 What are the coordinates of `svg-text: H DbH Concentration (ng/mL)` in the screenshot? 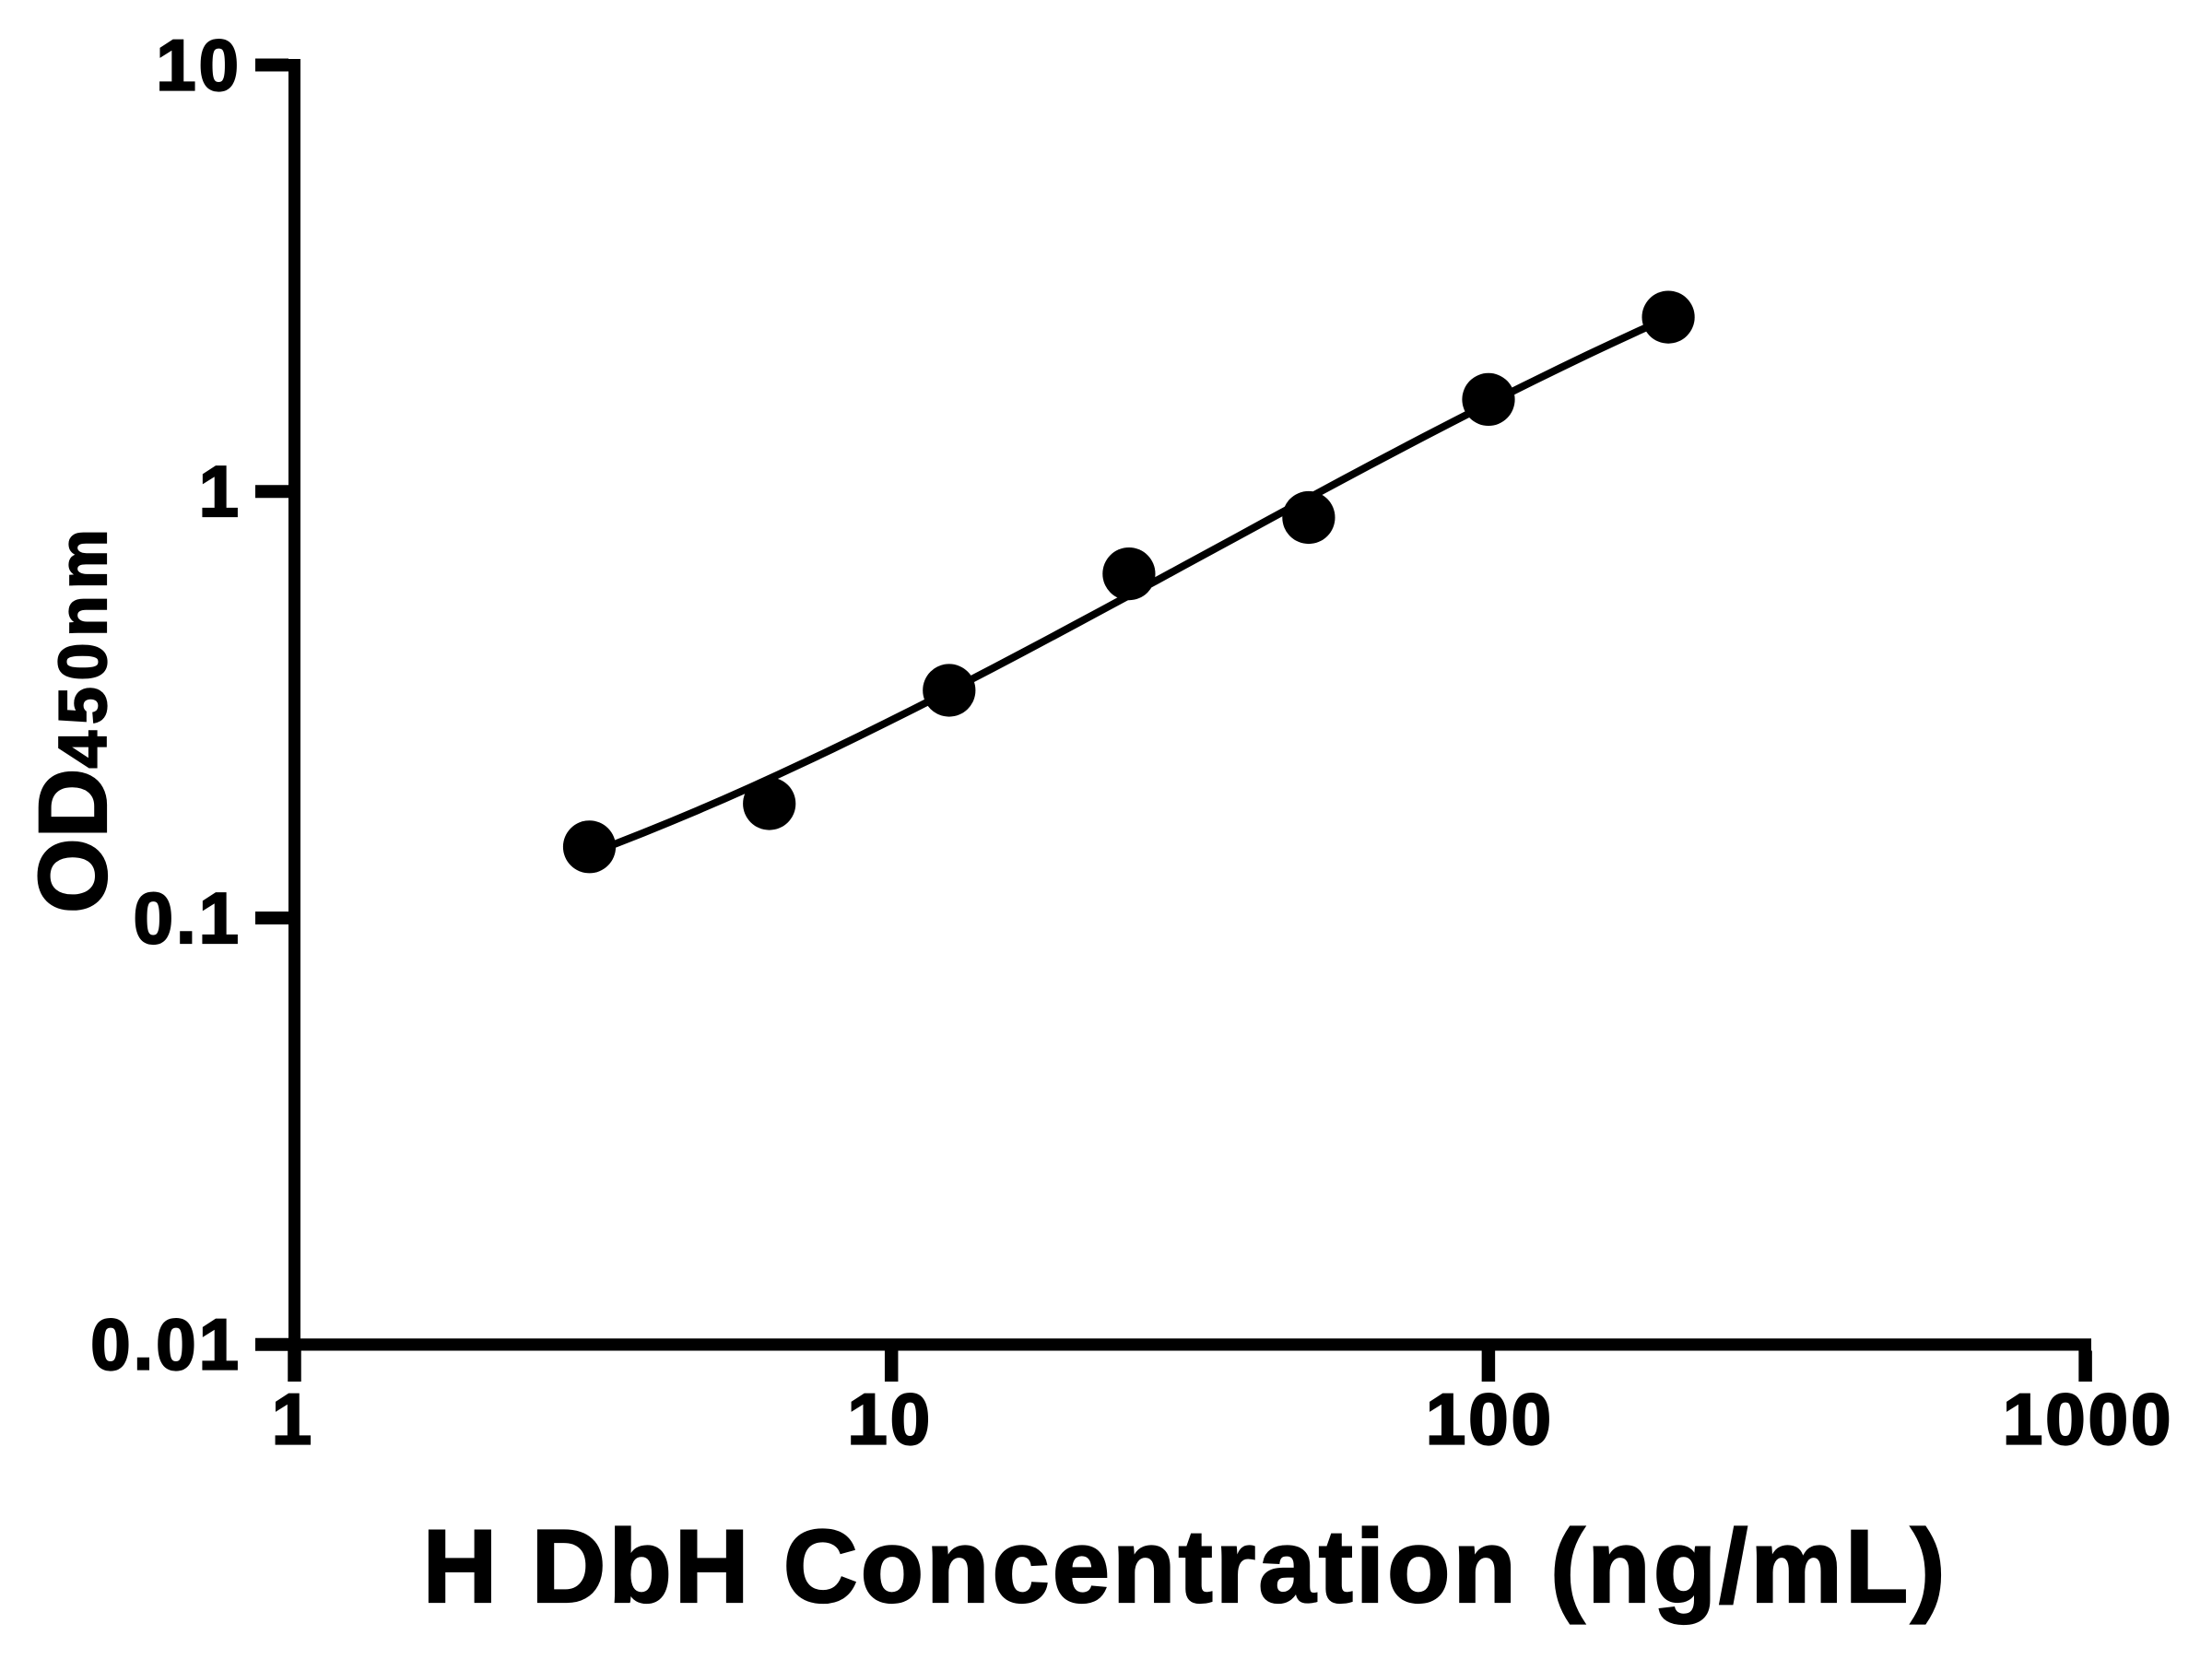 It's located at (1184, 1566).